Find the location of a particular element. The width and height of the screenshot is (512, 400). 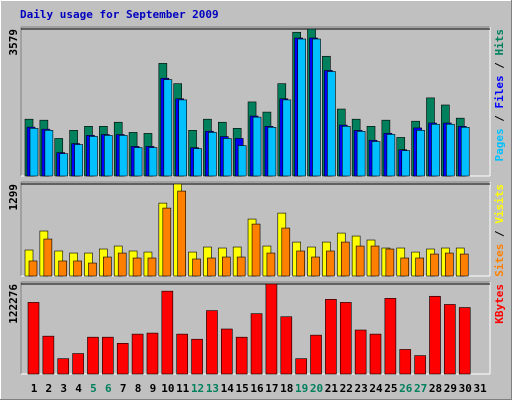

x-tick-label: 31 is located at coordinates (480, 388).